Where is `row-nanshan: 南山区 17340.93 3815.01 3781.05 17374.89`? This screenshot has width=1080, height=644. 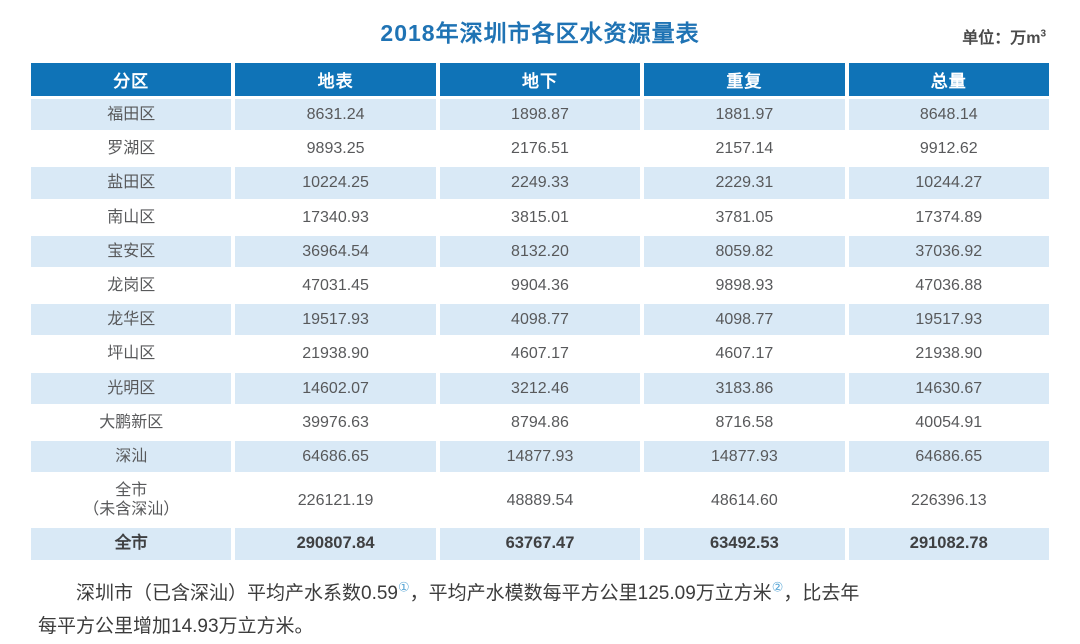
row-nanshan: 南山区 17340.93 3815.01 3781.05 17374.89 is located at coordinates (540, 217).